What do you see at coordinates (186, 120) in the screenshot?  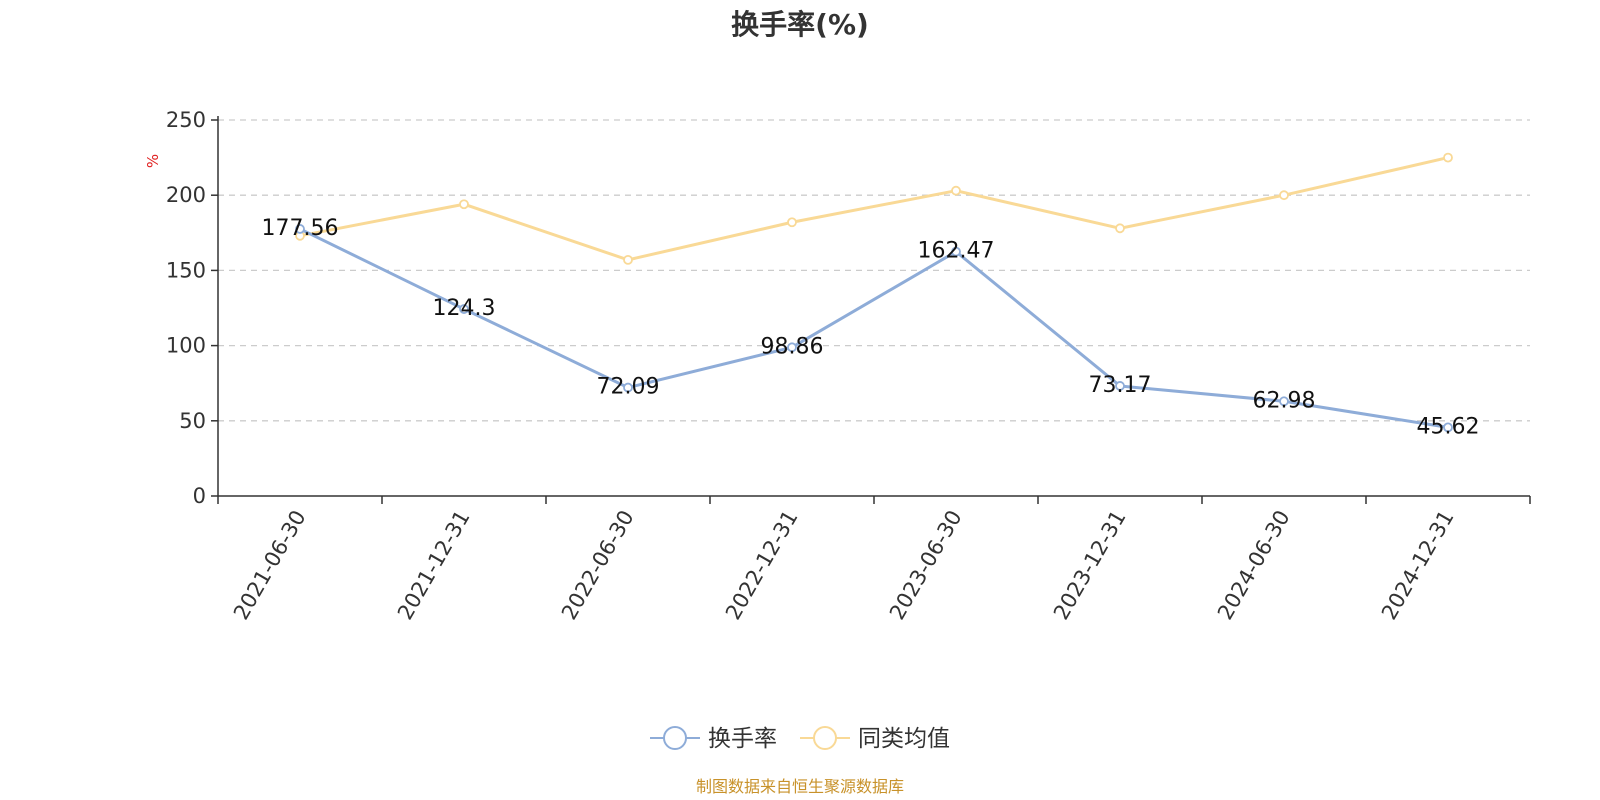 I see `y-tick-label: 250` at bounding box center [186, 120].